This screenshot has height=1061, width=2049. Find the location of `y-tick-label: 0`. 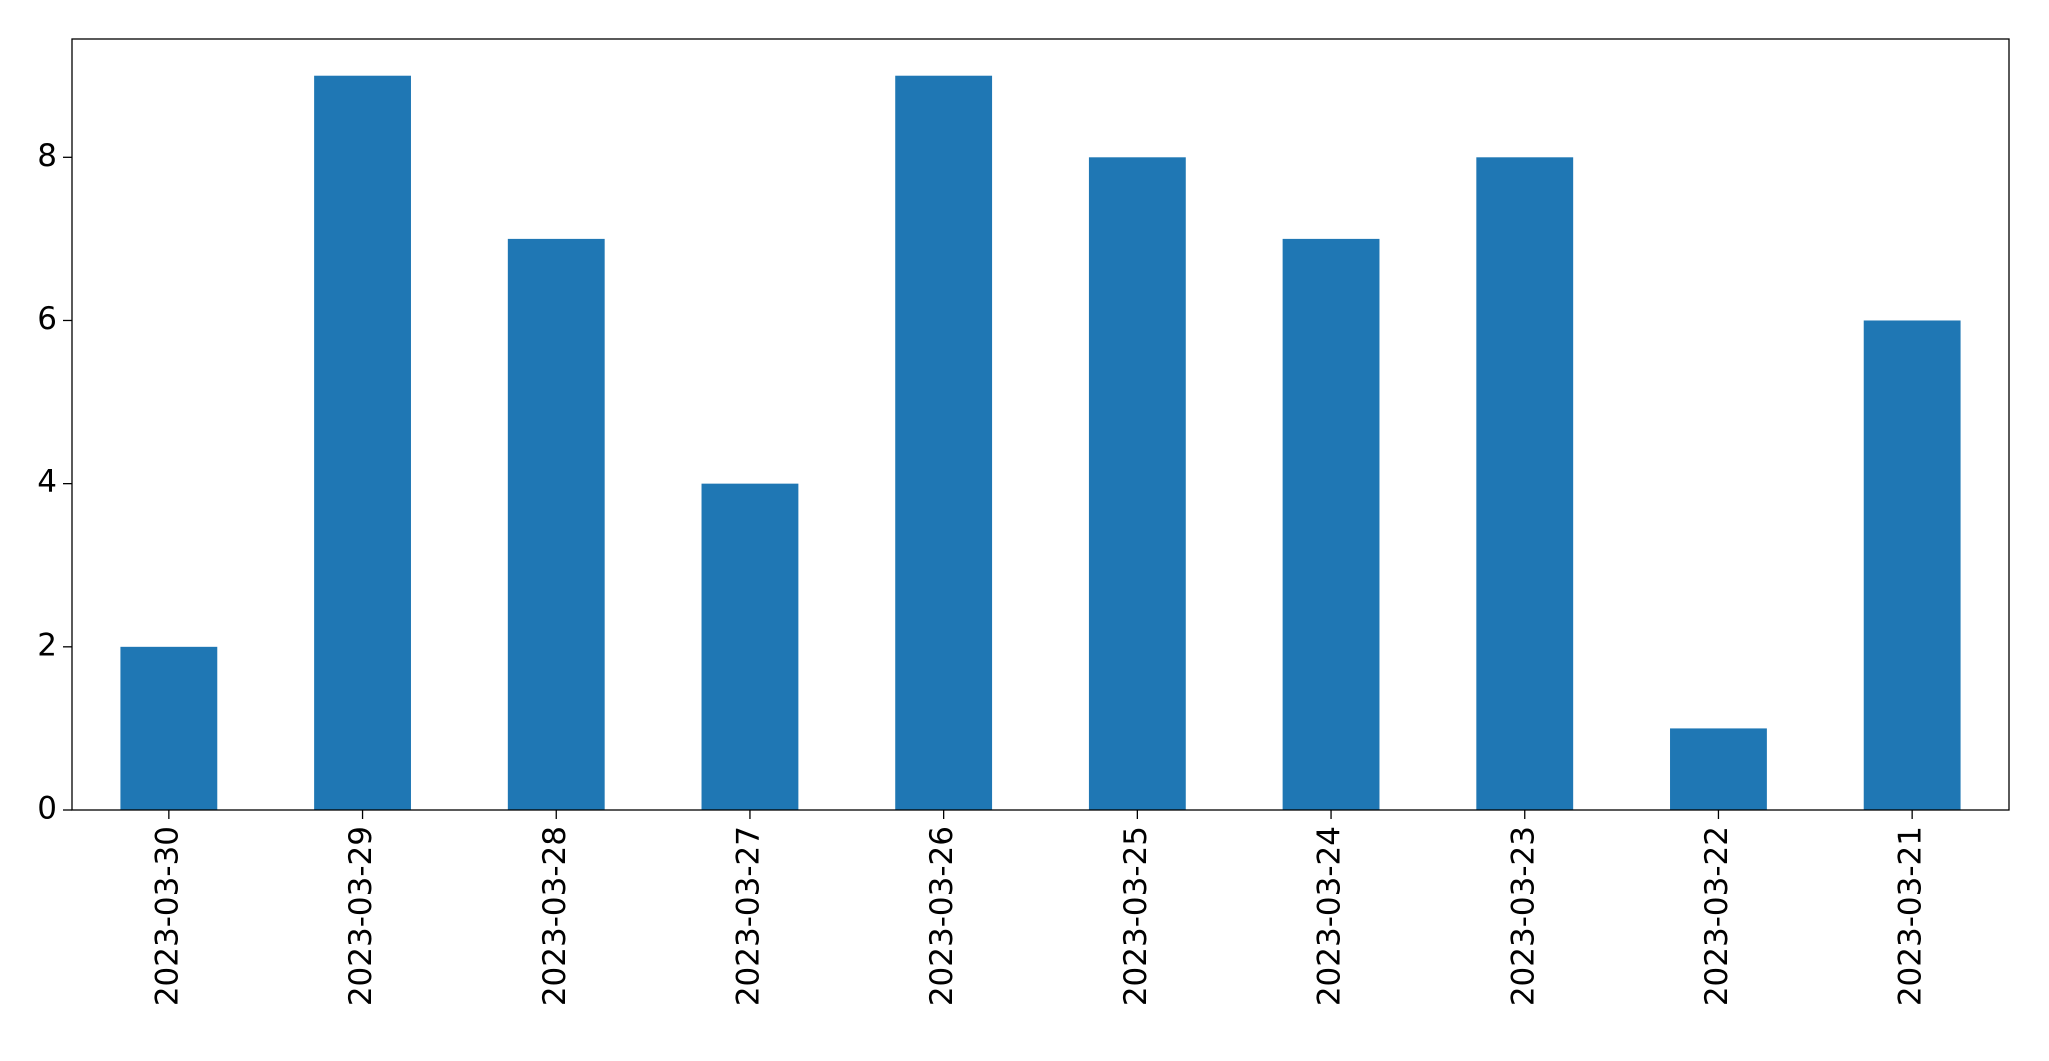

y-tick-label: 0 is located at coordinates (47, 809).